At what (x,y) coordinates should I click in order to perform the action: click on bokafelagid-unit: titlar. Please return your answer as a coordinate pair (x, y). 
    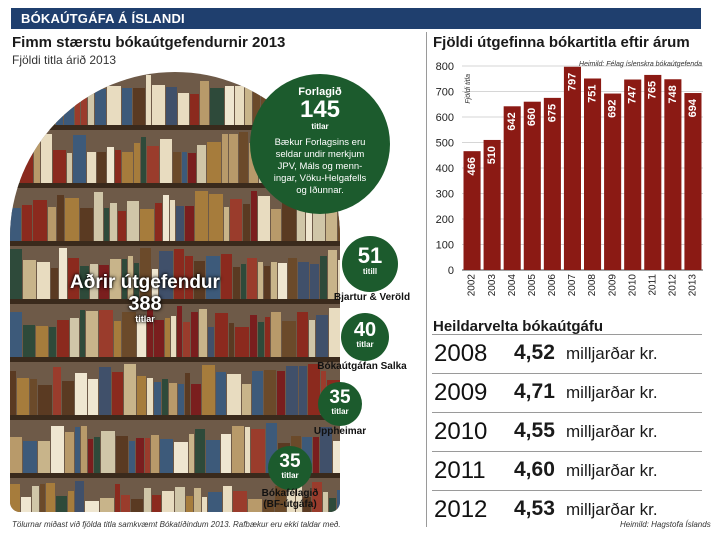
    Looking at the image, I should click on (290, 475).